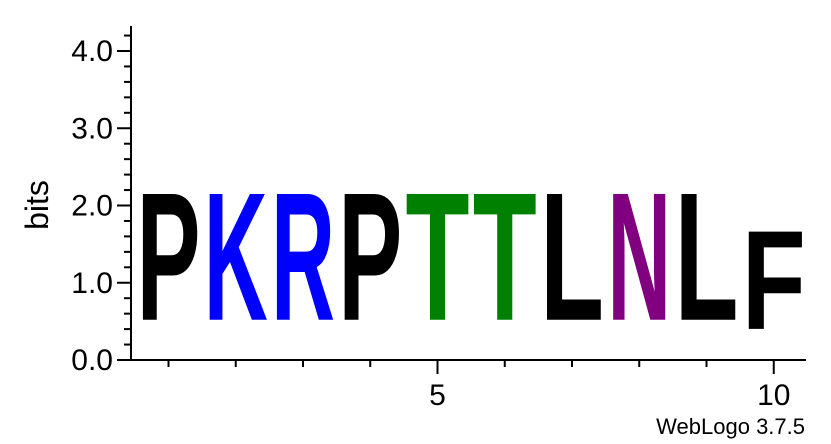 This screenshot has height=444, width=831. I want to click on x-tick-label: 10, so click(773, 395).